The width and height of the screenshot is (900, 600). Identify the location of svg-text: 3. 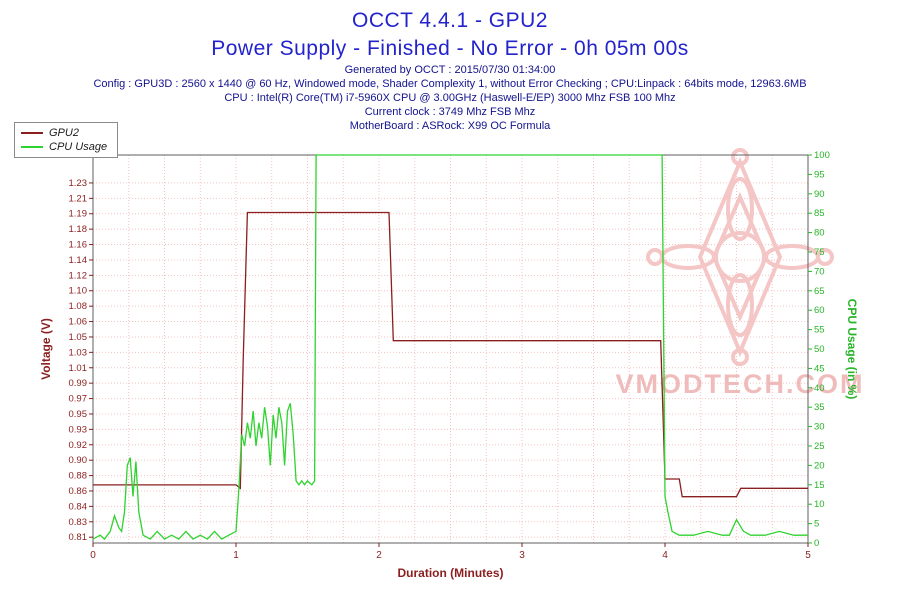
(522, 555).